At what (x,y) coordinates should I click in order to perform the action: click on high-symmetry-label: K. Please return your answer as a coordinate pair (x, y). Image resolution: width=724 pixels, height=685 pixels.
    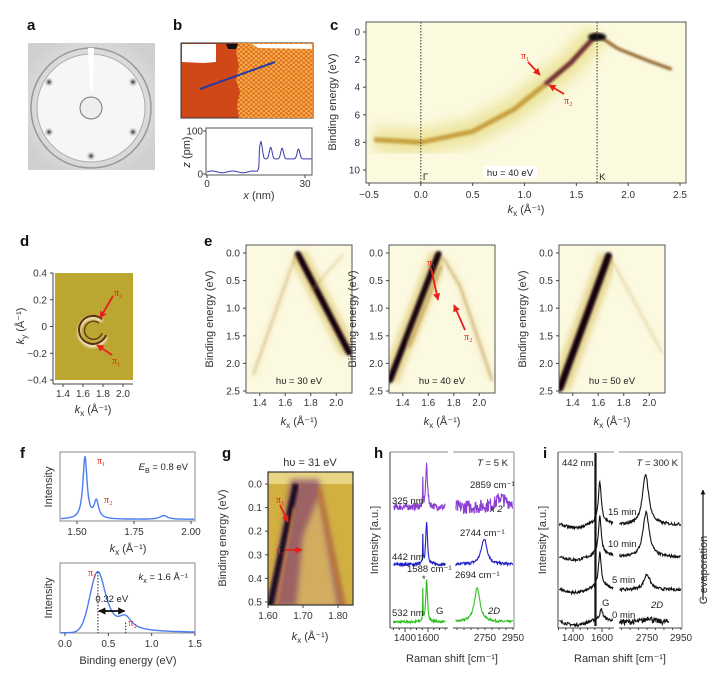
    Looking at the image, I should click on (602, 177).